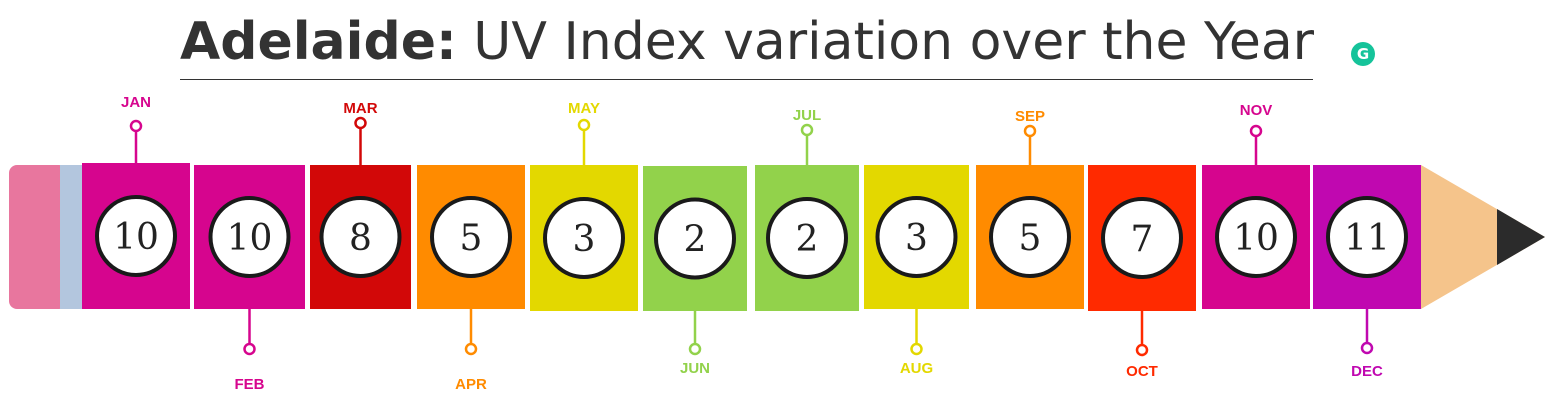 Image resolution: width=1556 pixels, height=403 pixels. What do you see at coordinates (1256, 110) in the screenshot?
I see `month-label: NOV` at bounding box center [1256, 110].